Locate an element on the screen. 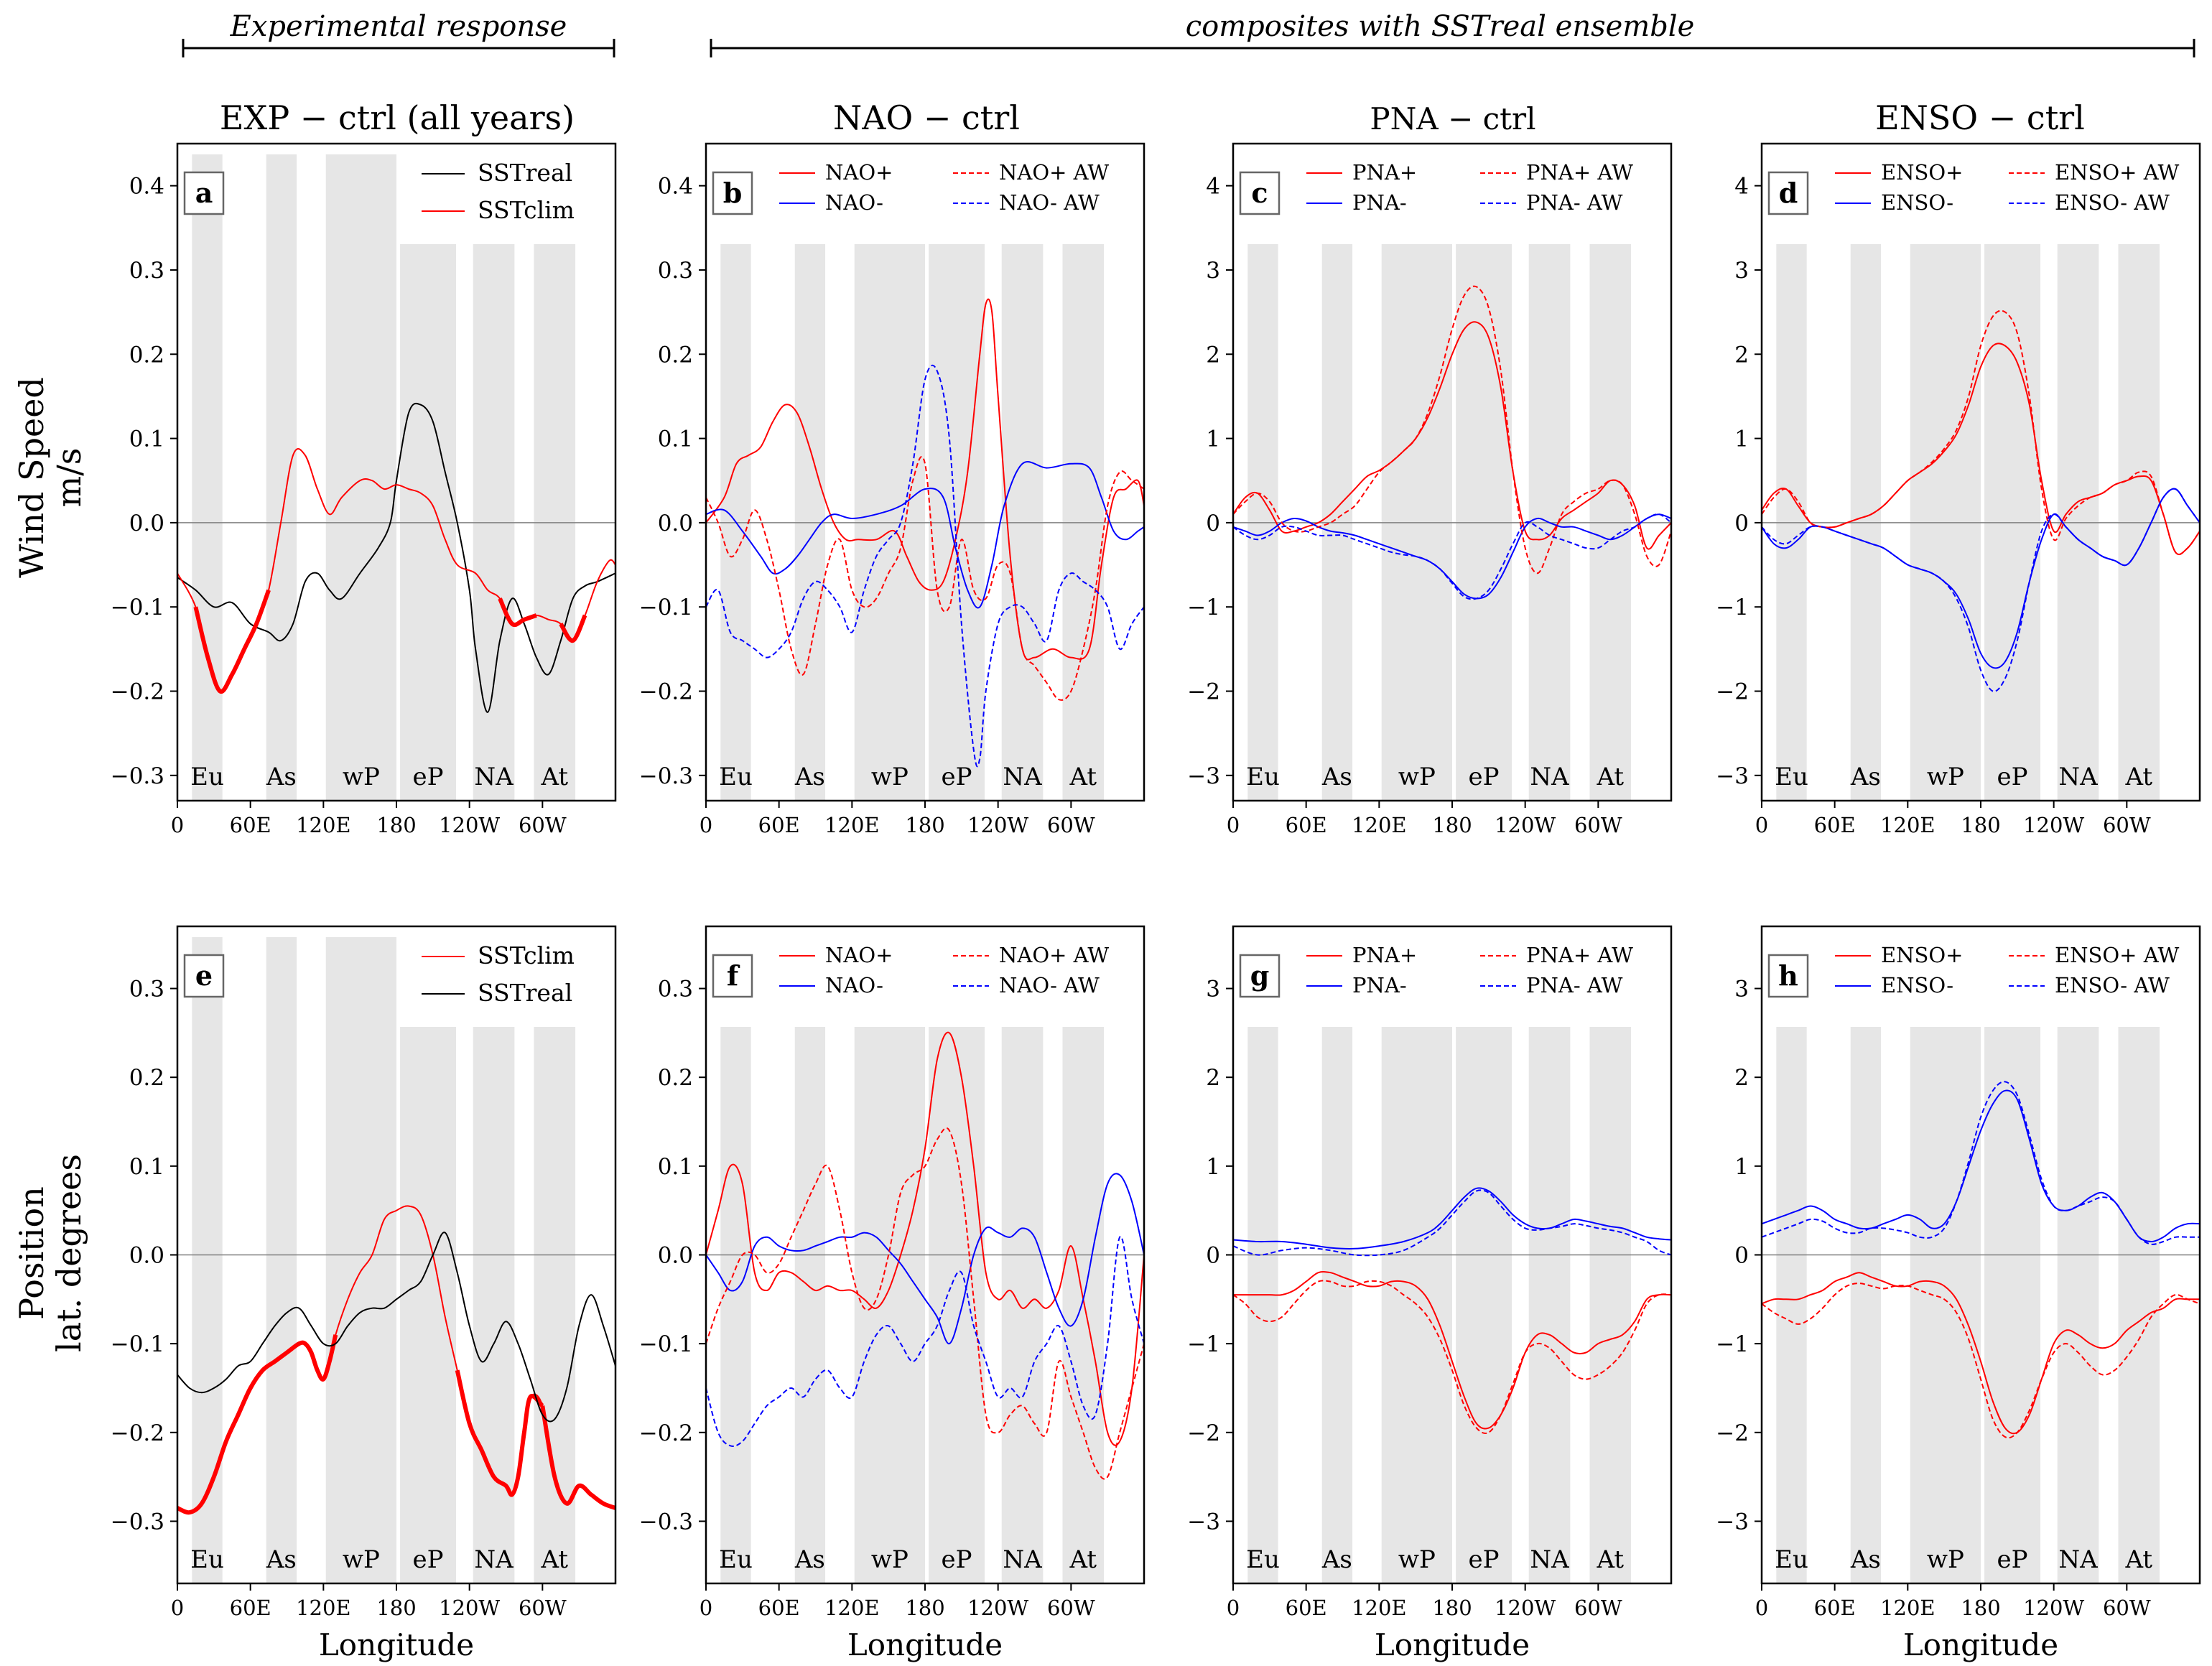 Image resolution: width=2212 pixels, height=1666 pixels. panel-letter: f is located at coordinates (733, 976).